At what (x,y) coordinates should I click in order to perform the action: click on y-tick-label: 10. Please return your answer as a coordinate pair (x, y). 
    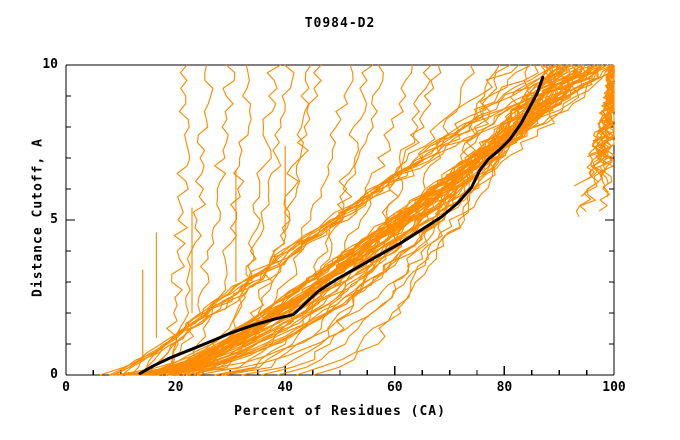
    Looking at the image, I should click on (50, 64).